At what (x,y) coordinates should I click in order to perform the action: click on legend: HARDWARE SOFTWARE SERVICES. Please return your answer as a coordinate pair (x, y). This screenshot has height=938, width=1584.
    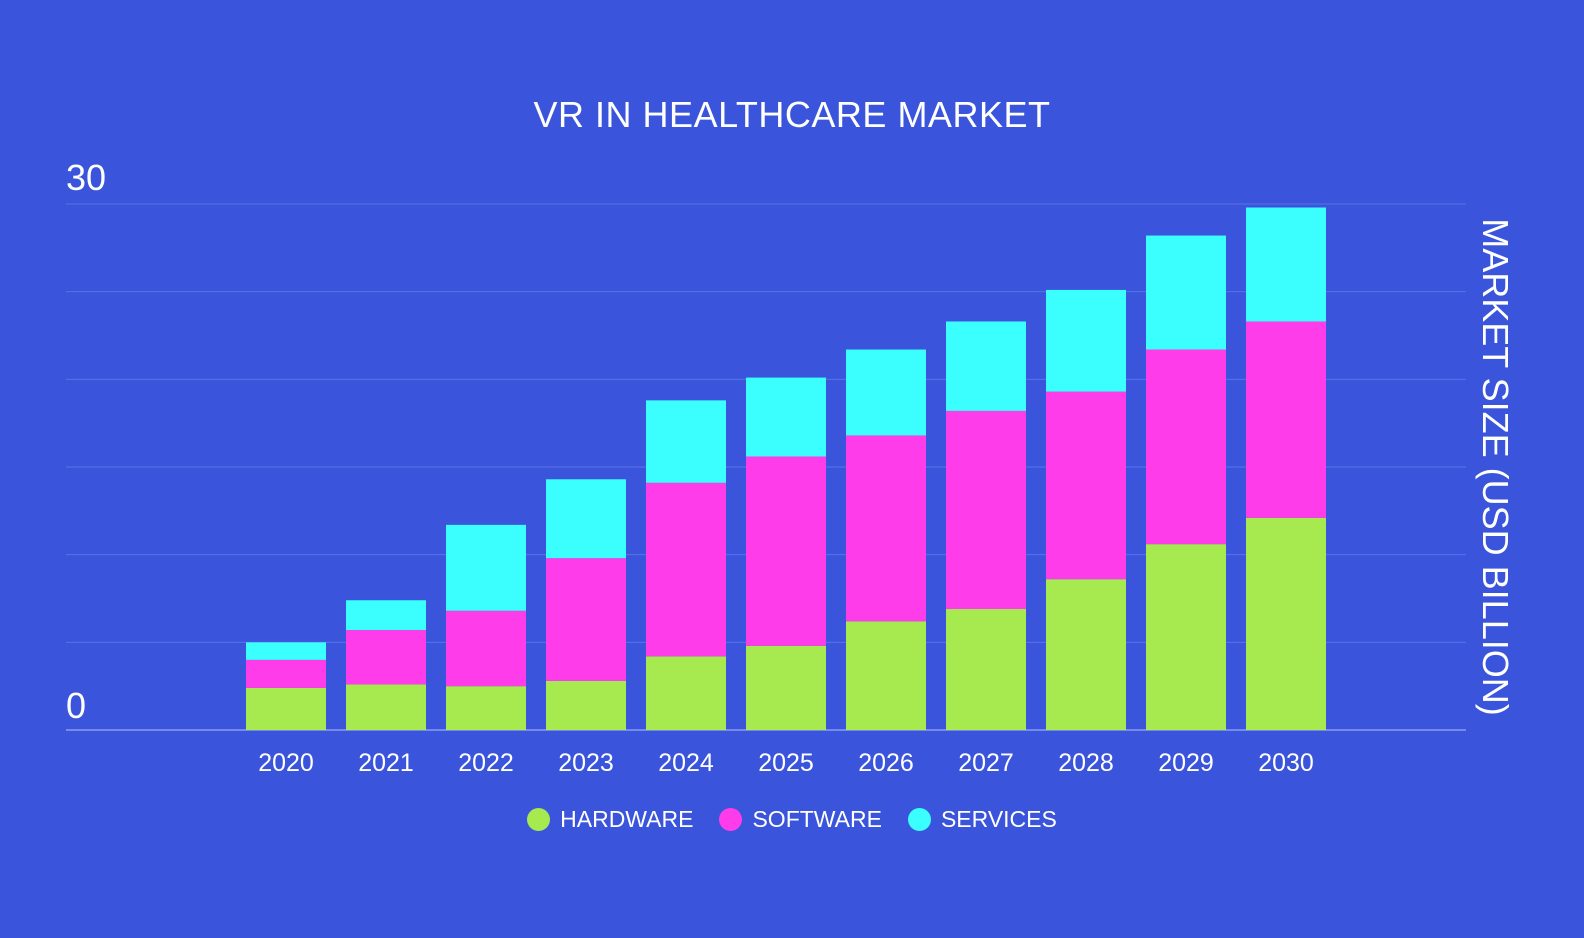
    Looking at the image, I should click on (792, 819).